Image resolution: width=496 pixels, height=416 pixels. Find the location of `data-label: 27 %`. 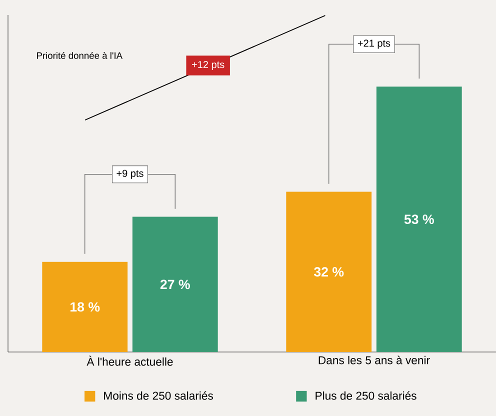

data-label: 27 % is located at coordinates (175, 285).